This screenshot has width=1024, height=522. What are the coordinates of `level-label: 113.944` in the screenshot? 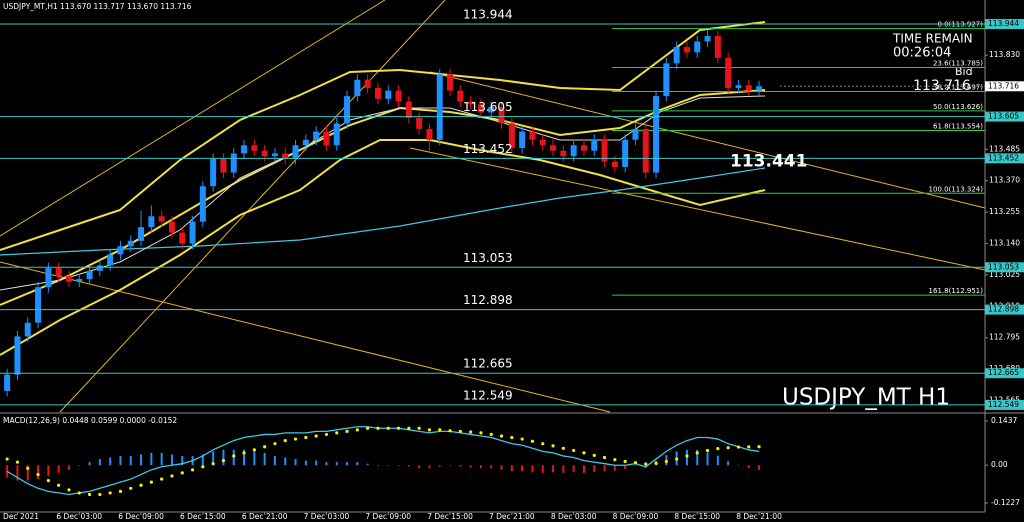 It's located at (488, 15).